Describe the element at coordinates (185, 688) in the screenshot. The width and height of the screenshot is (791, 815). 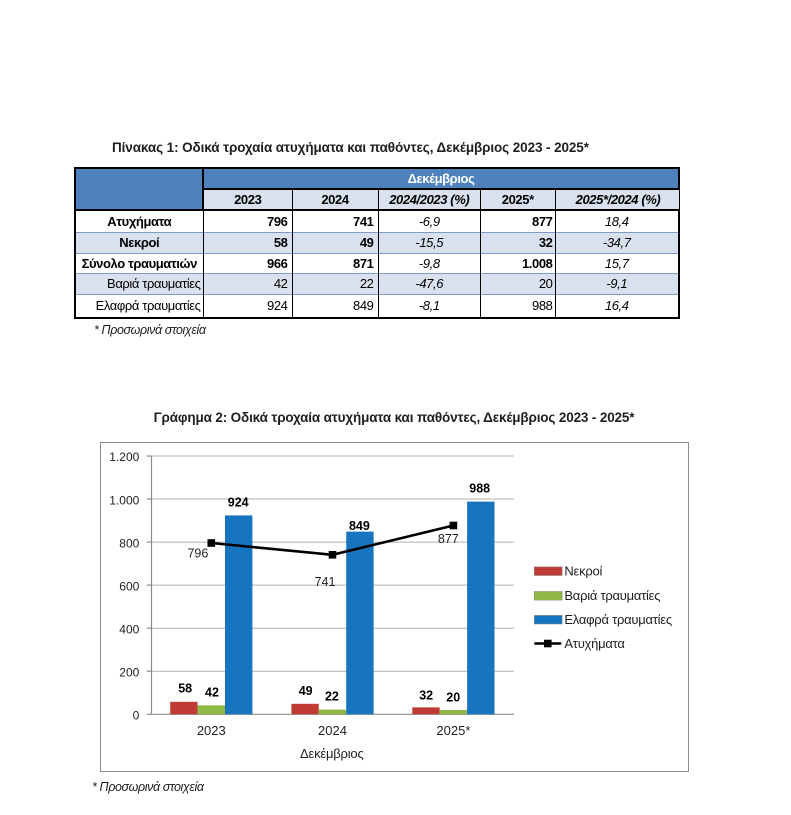
I see `svg-text: 58` at that location.